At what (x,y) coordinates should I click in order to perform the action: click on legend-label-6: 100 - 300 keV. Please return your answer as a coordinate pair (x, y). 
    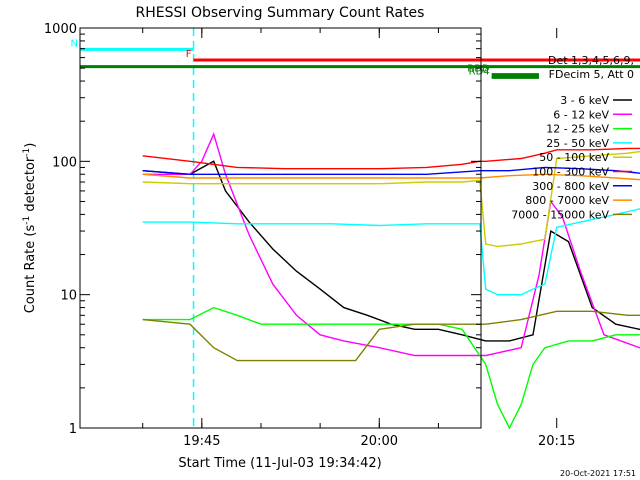
    Looking at the image, I should click on (570, 172).